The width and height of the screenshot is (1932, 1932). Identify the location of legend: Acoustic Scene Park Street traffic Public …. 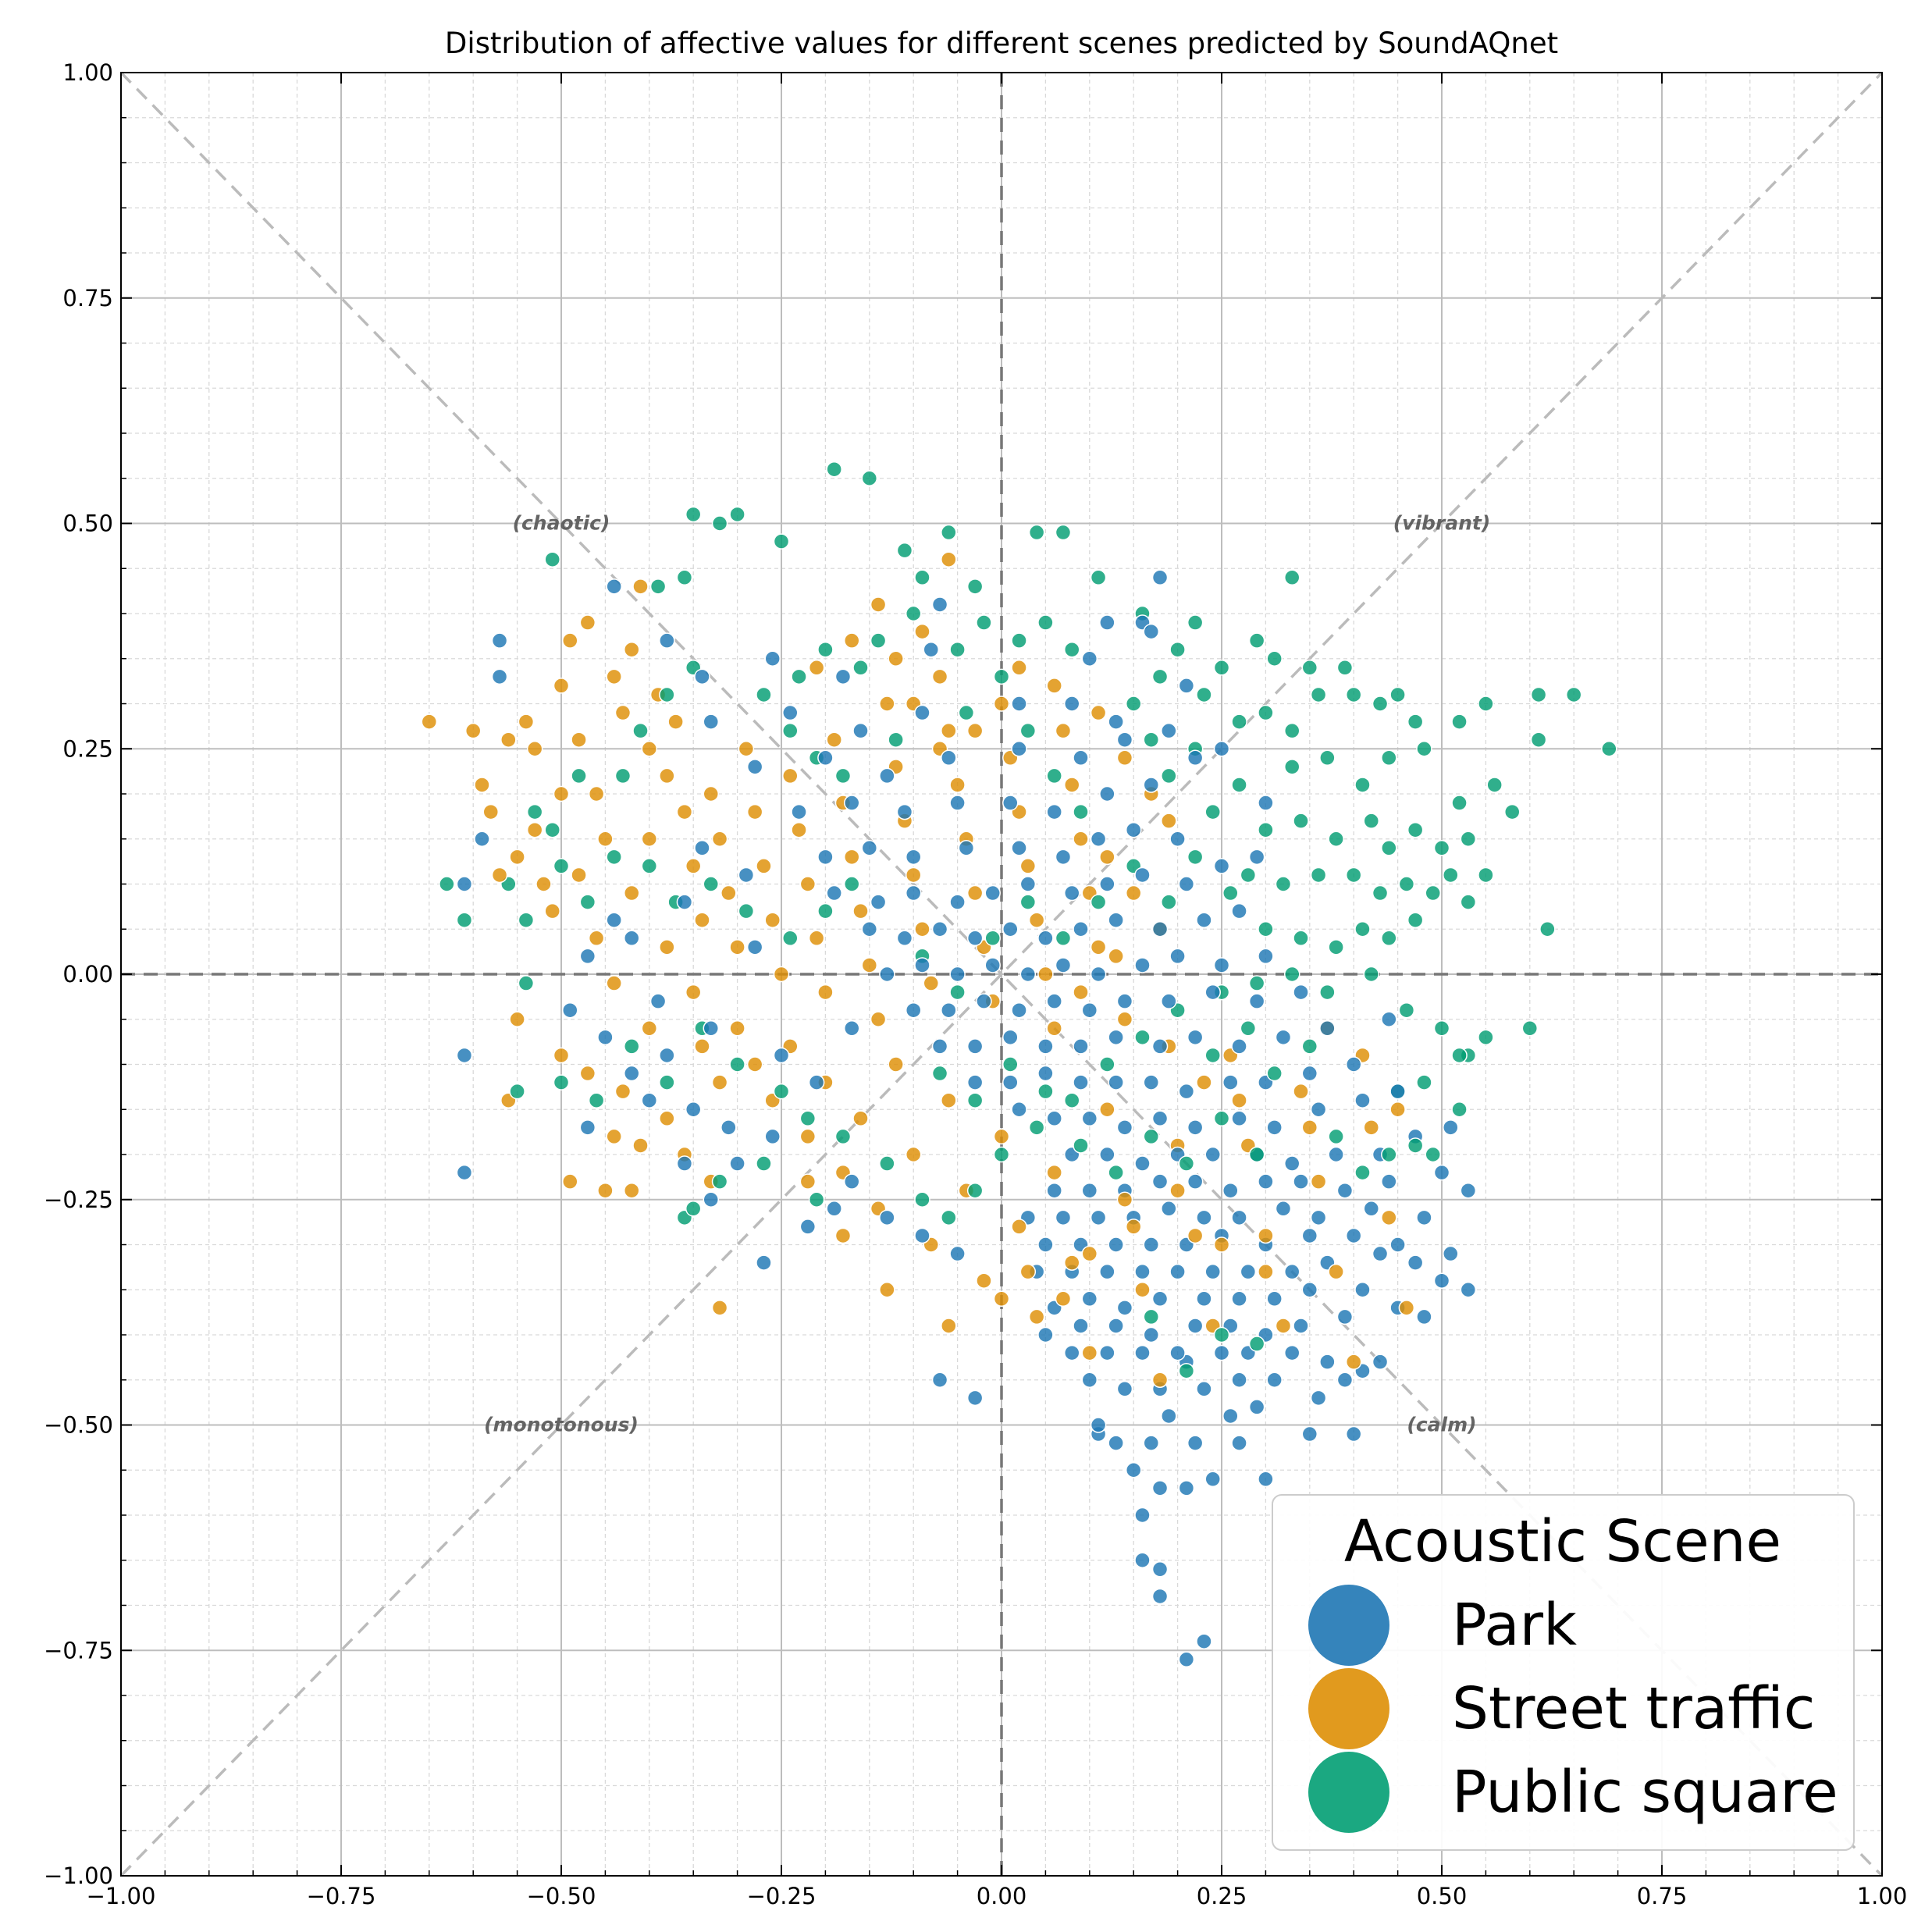
(1563, 1672).